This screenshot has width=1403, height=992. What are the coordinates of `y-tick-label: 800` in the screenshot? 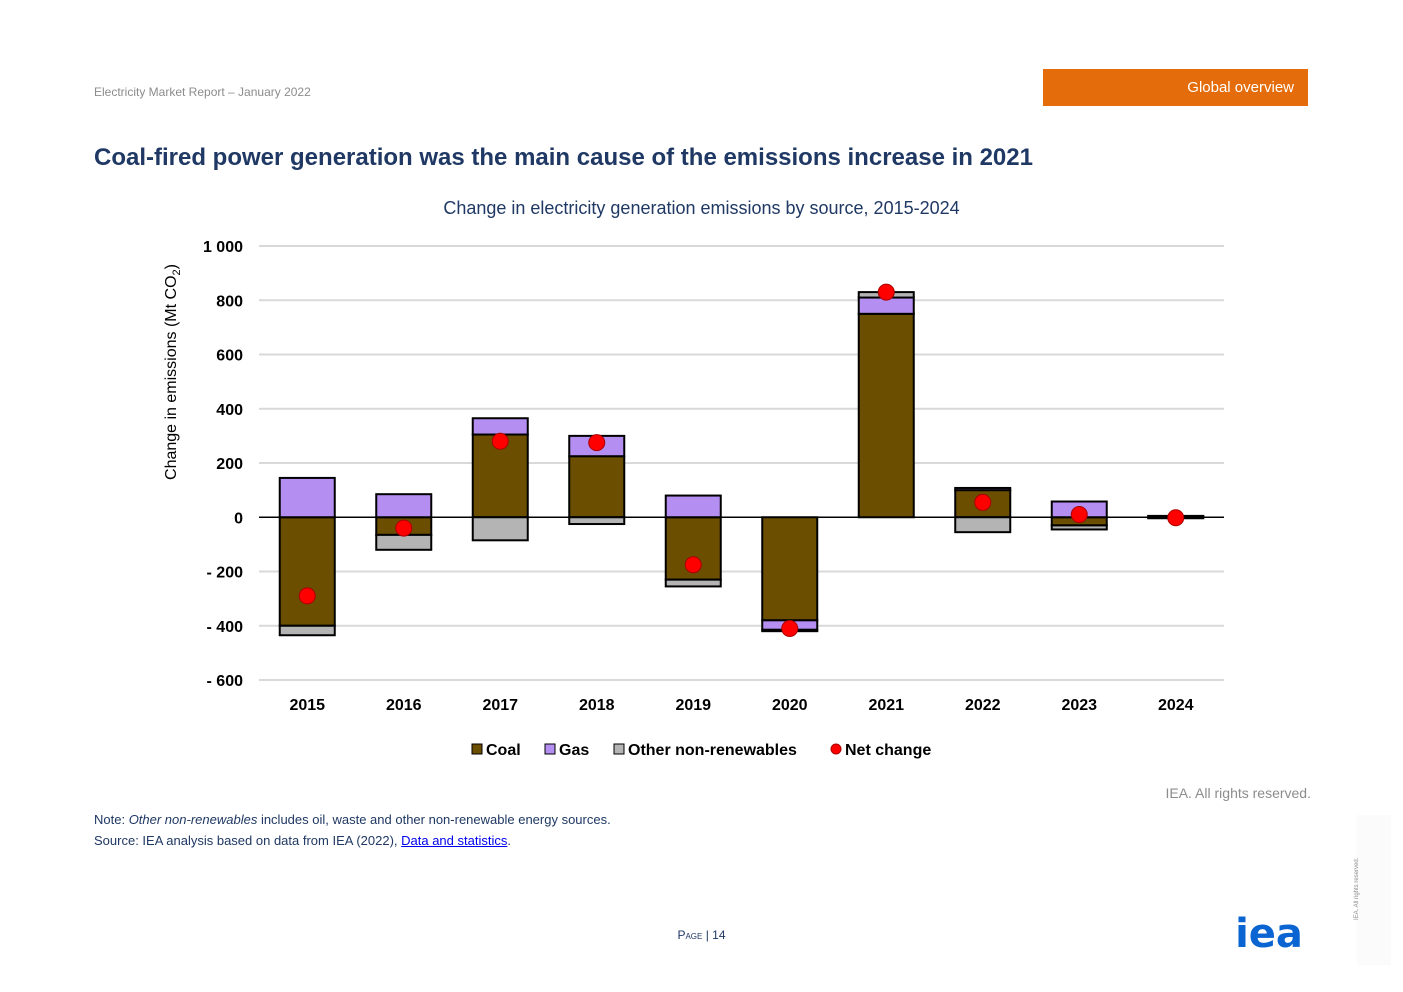 It's located at (229, 301).